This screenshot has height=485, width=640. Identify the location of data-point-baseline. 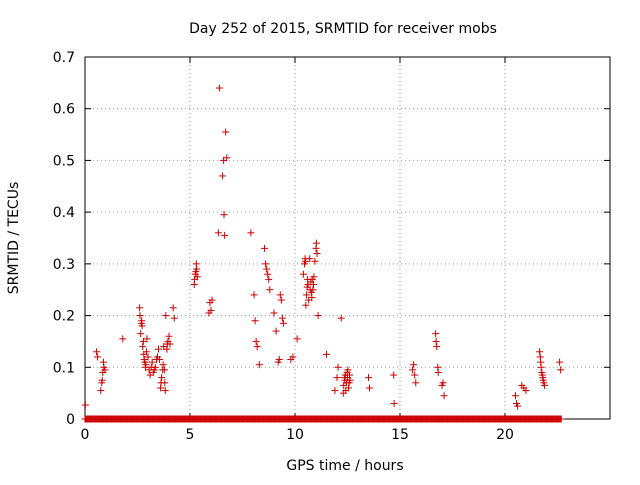
(561, 419).